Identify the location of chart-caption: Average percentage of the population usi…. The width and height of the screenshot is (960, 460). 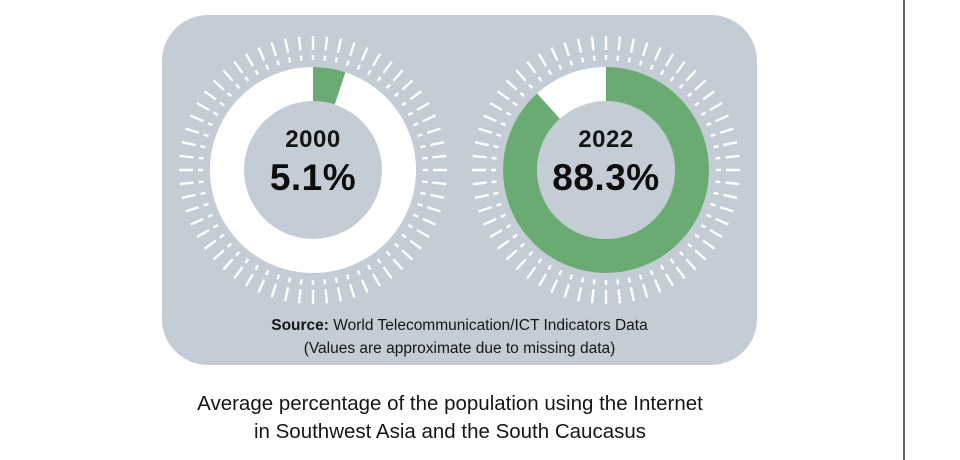
(450, 418).